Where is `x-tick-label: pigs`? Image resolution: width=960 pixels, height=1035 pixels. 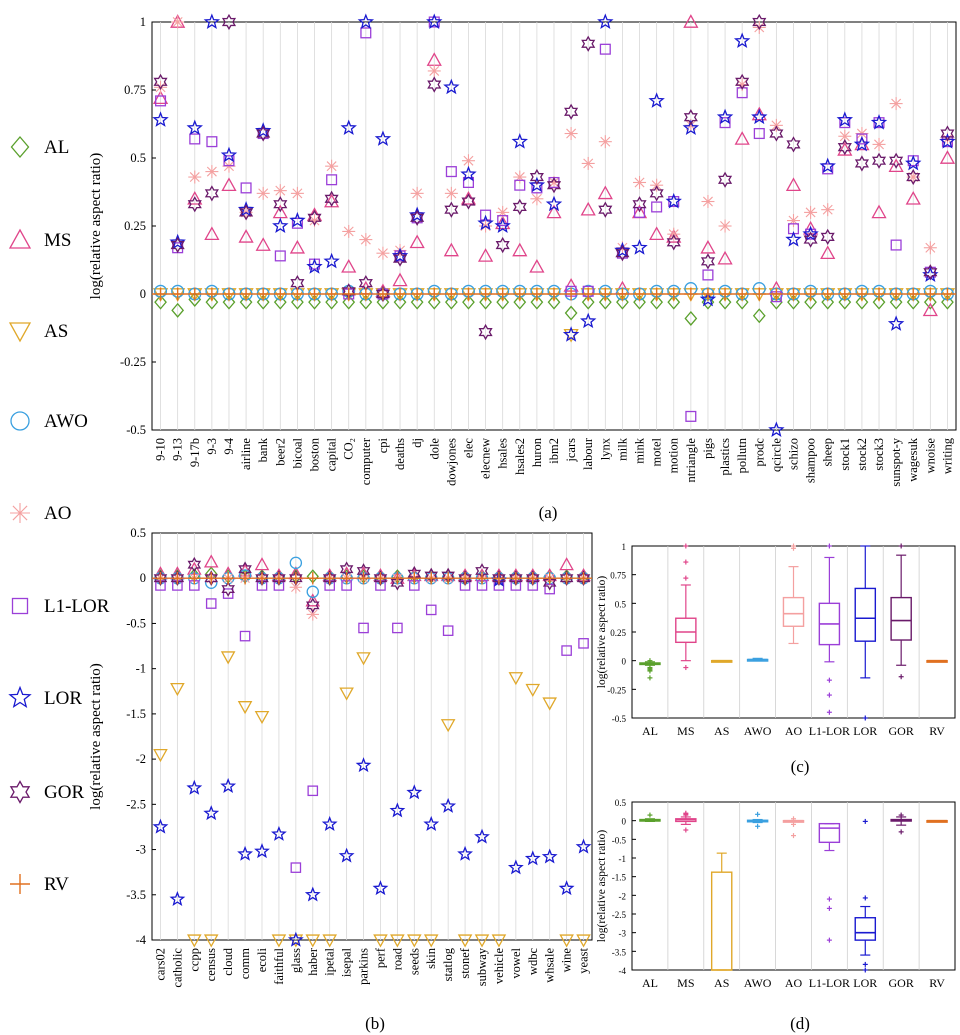
x-tick-label: pigs is located at coordinates (708, 448).